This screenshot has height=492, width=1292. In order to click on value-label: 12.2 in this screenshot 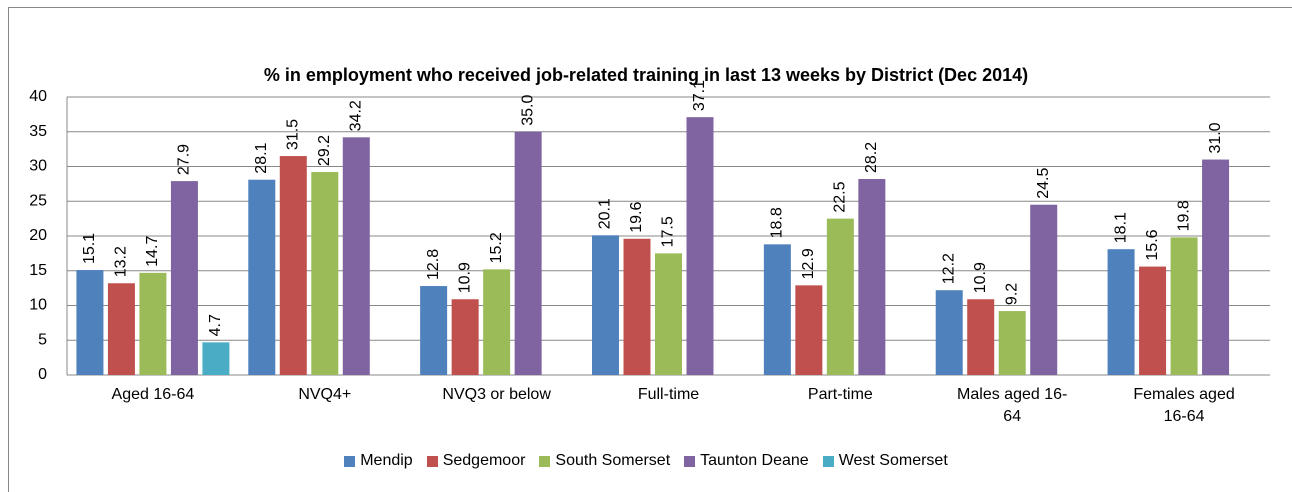, I will do `click(948, 268)`.